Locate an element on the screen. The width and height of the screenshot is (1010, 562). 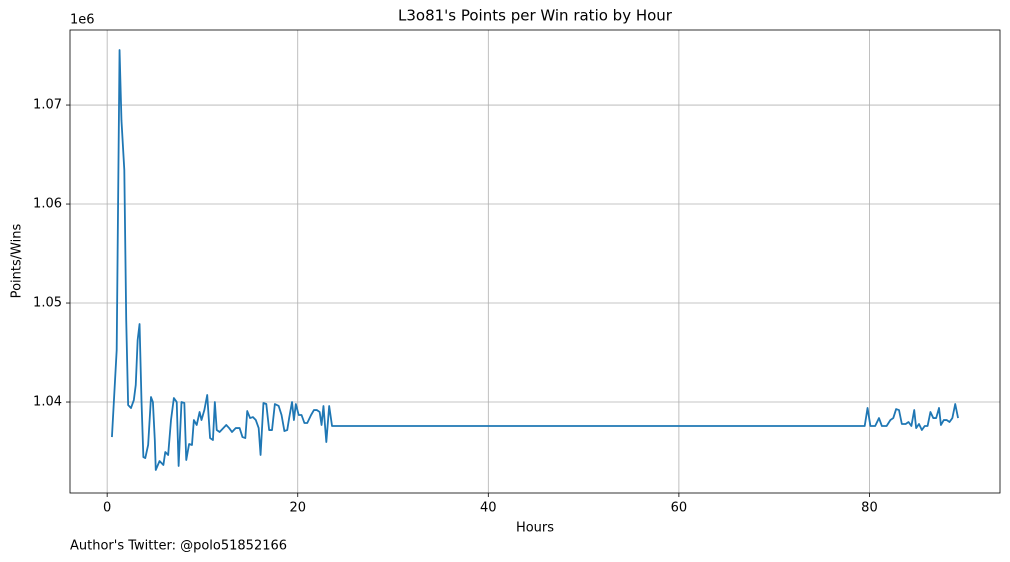
x-tick-label: 20 is located at coordinates (297, 508).